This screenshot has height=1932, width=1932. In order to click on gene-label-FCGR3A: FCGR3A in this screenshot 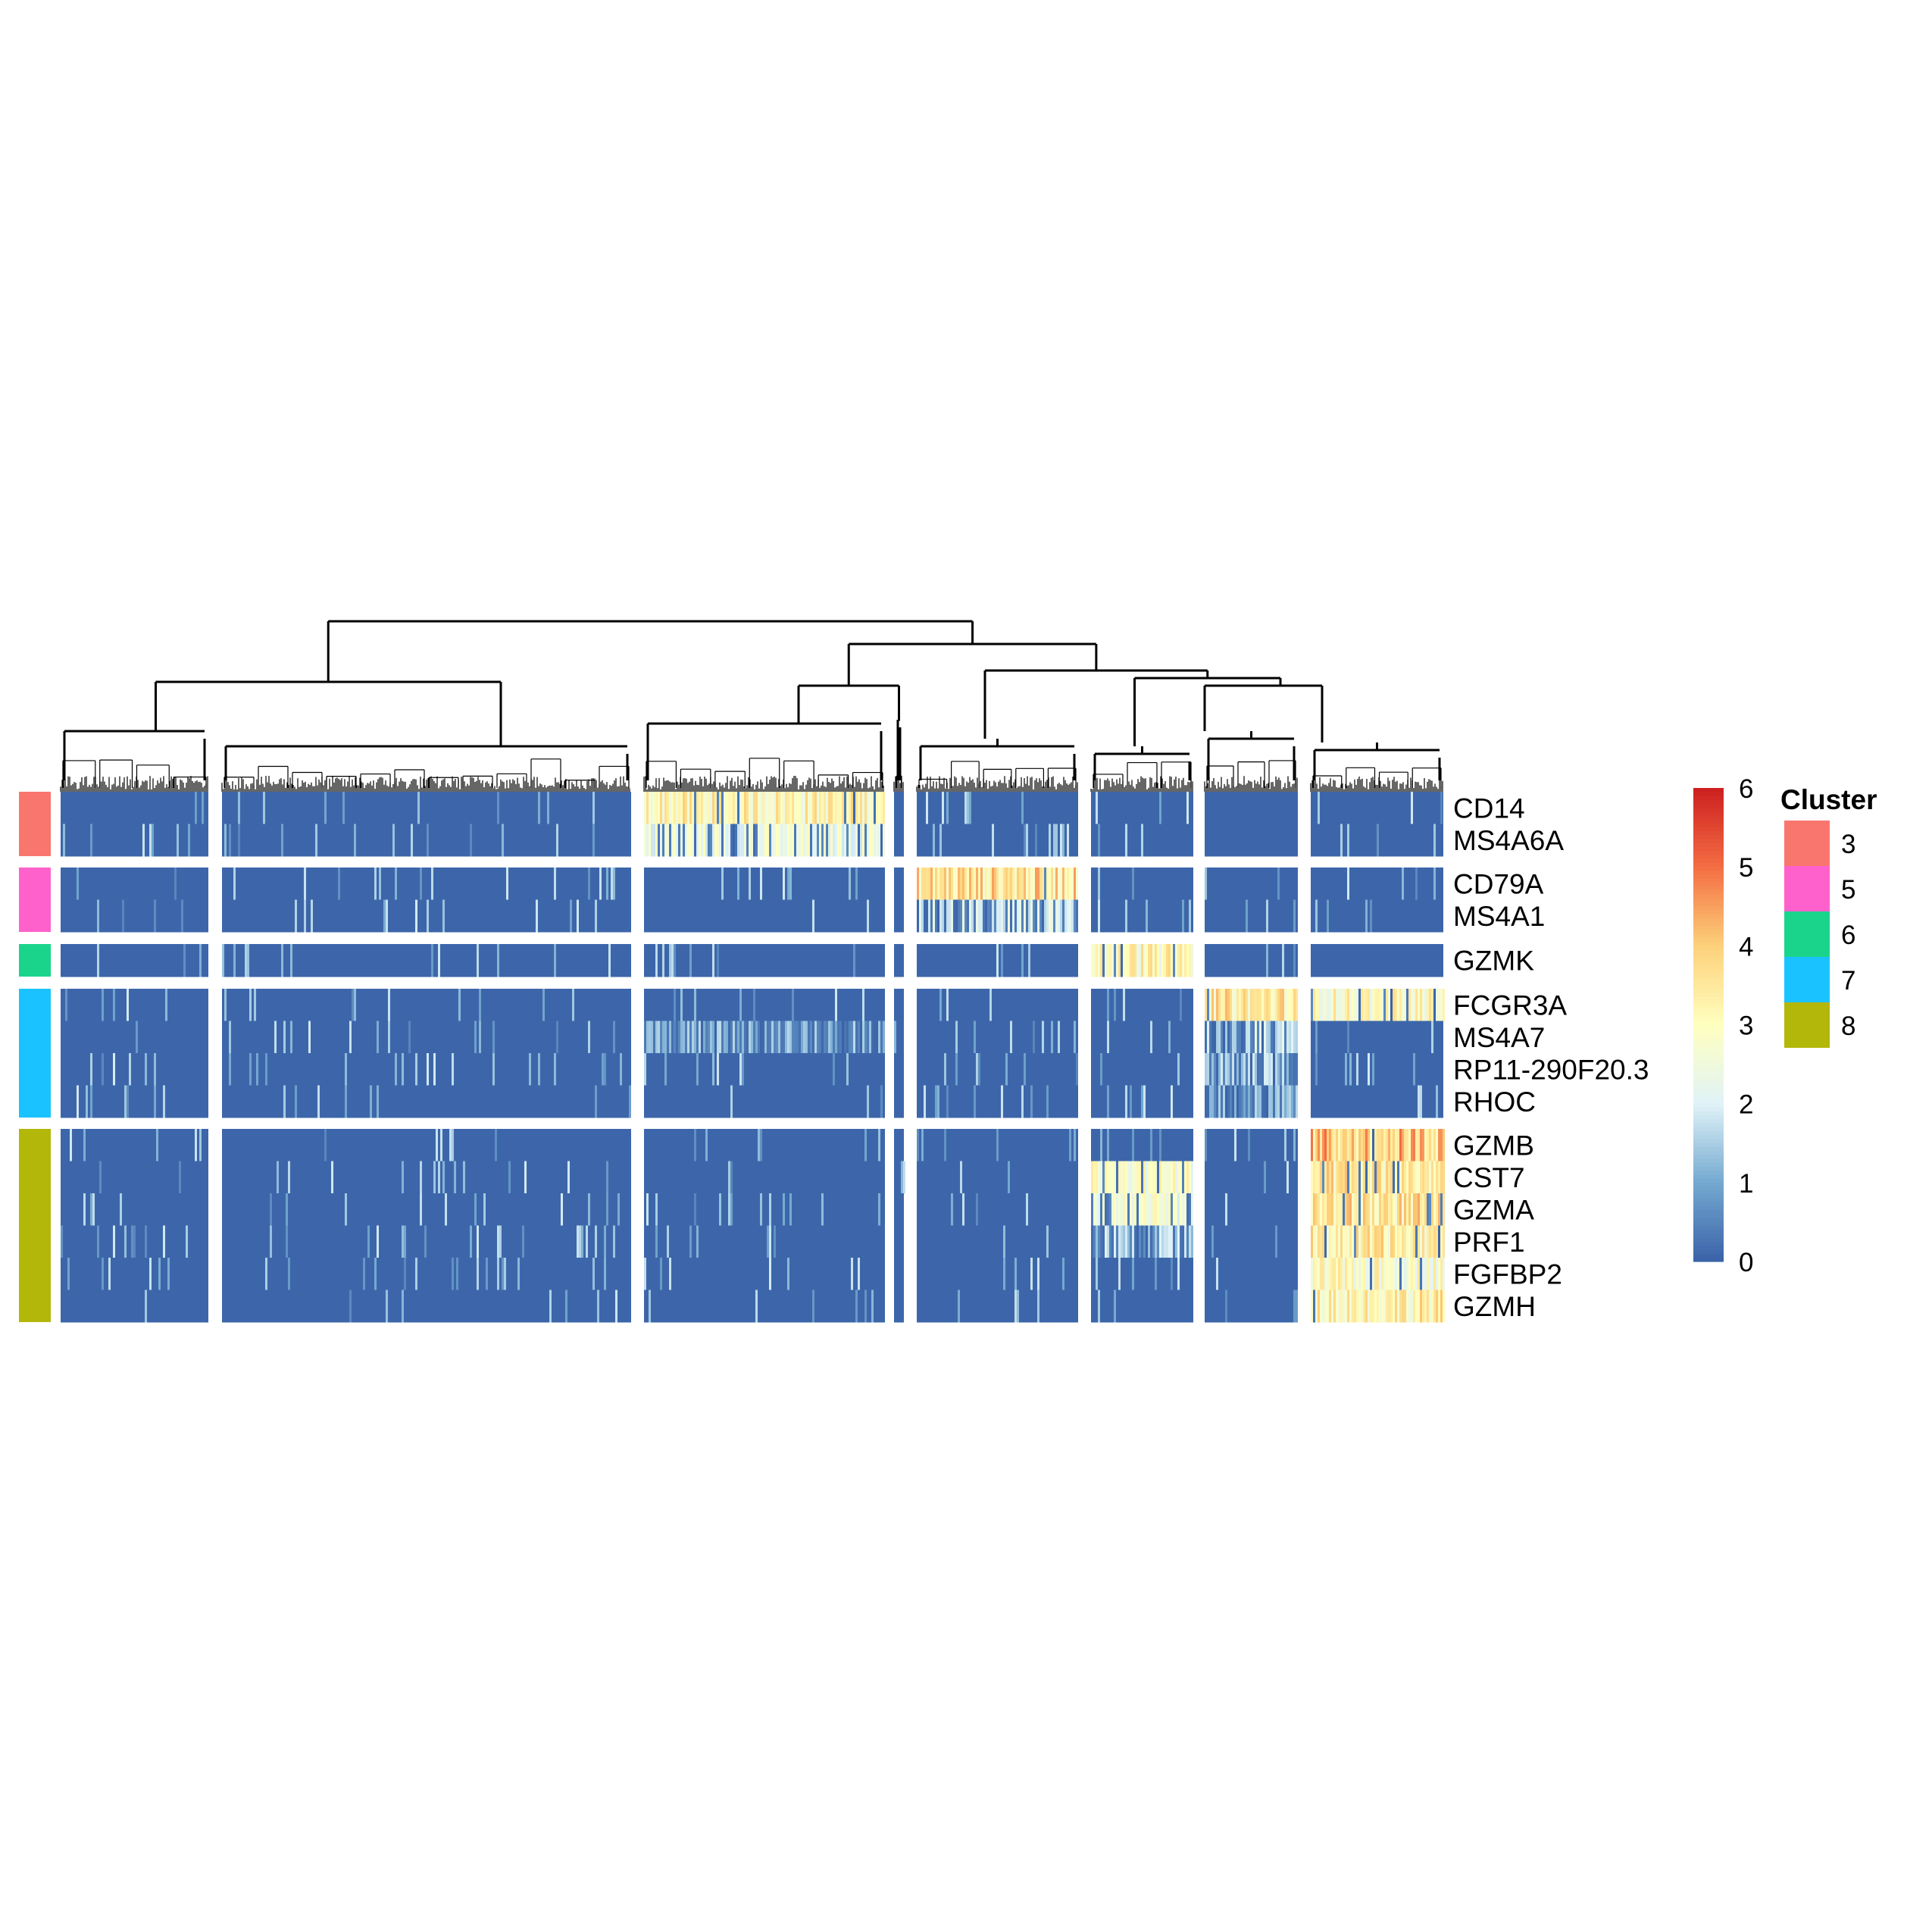, I will do `click(1510, 1005)`.